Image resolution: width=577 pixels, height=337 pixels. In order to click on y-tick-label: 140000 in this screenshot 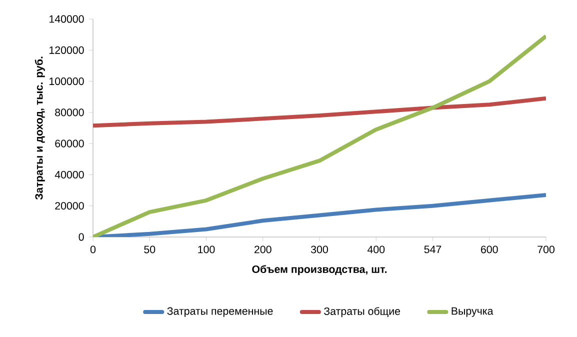, I will do `click(67, 19)`.